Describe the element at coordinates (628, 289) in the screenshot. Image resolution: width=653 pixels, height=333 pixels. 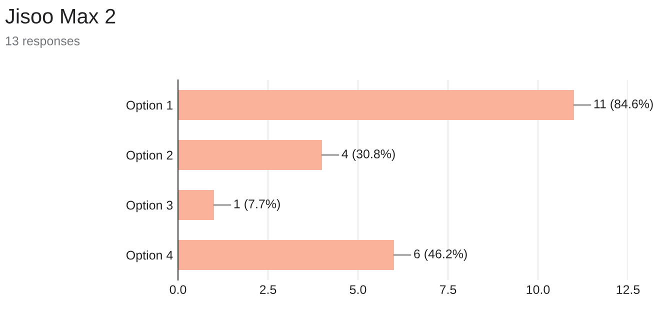
I see `x-tick-label: 12.5` at that location.